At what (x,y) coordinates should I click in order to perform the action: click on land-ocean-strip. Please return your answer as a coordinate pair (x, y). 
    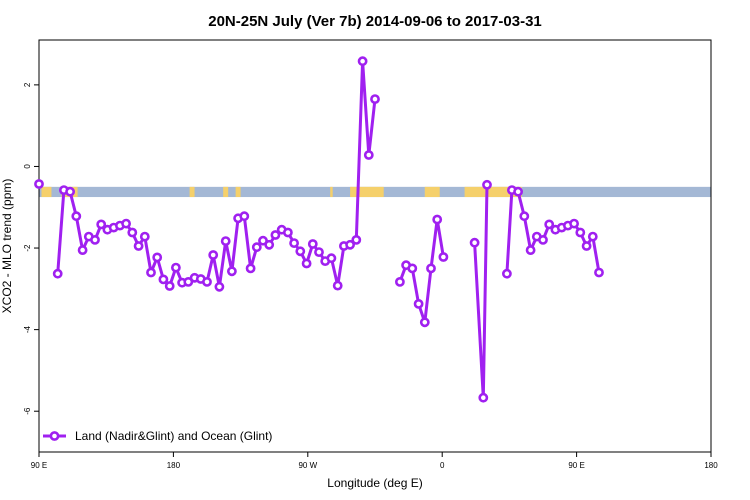
    Looking at the image, I should click on (375, 192).